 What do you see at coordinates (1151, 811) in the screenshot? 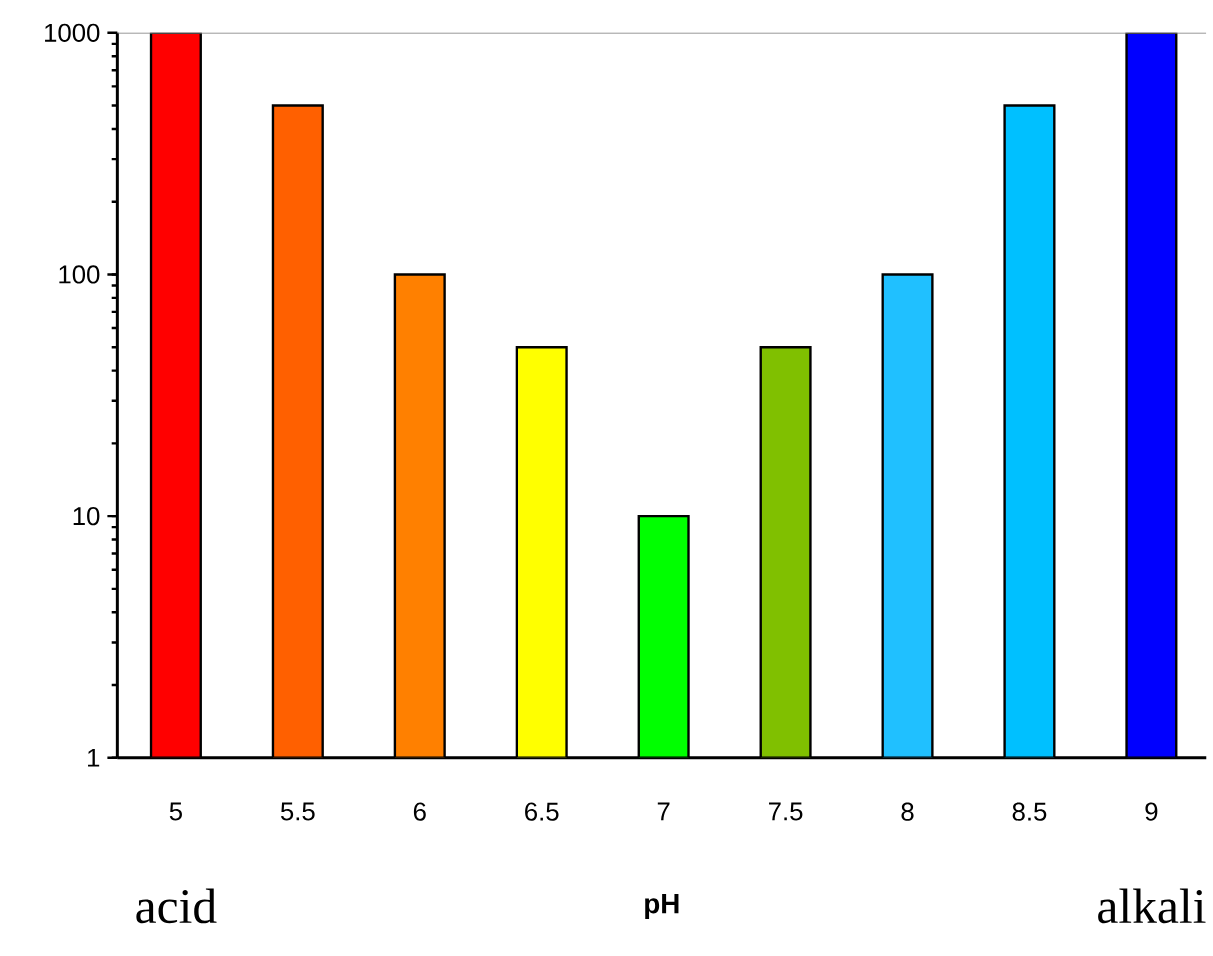
I see `x-tick-label: 9` at bounding box center [1151, 811].